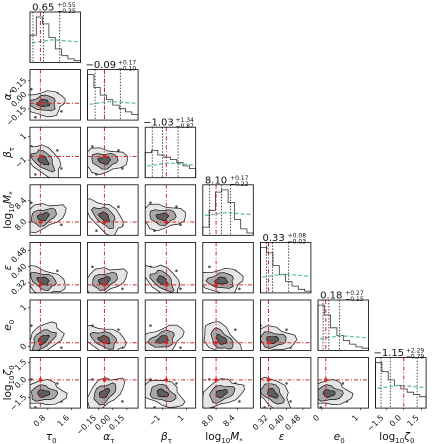 Image resolution: width=436 pixels, height=444 pixels. I want to click on histogram-log10M, so click(228, 212).